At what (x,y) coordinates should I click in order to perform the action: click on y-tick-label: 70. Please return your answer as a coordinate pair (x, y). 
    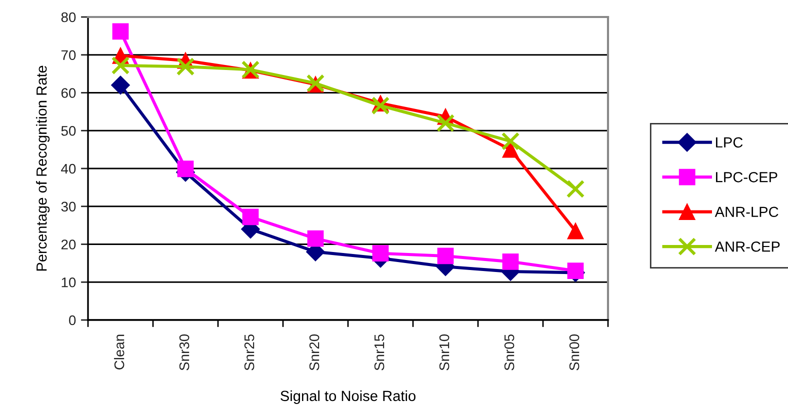
    Looking at the image, I should click on (68, 55).